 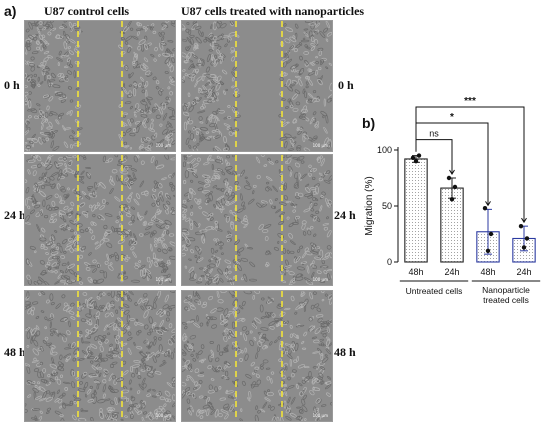 What do you see at coordinates (345, 215) in the screenshot?
I see `row-label-24h-right: 24 h` at bounding box center [345, 215].